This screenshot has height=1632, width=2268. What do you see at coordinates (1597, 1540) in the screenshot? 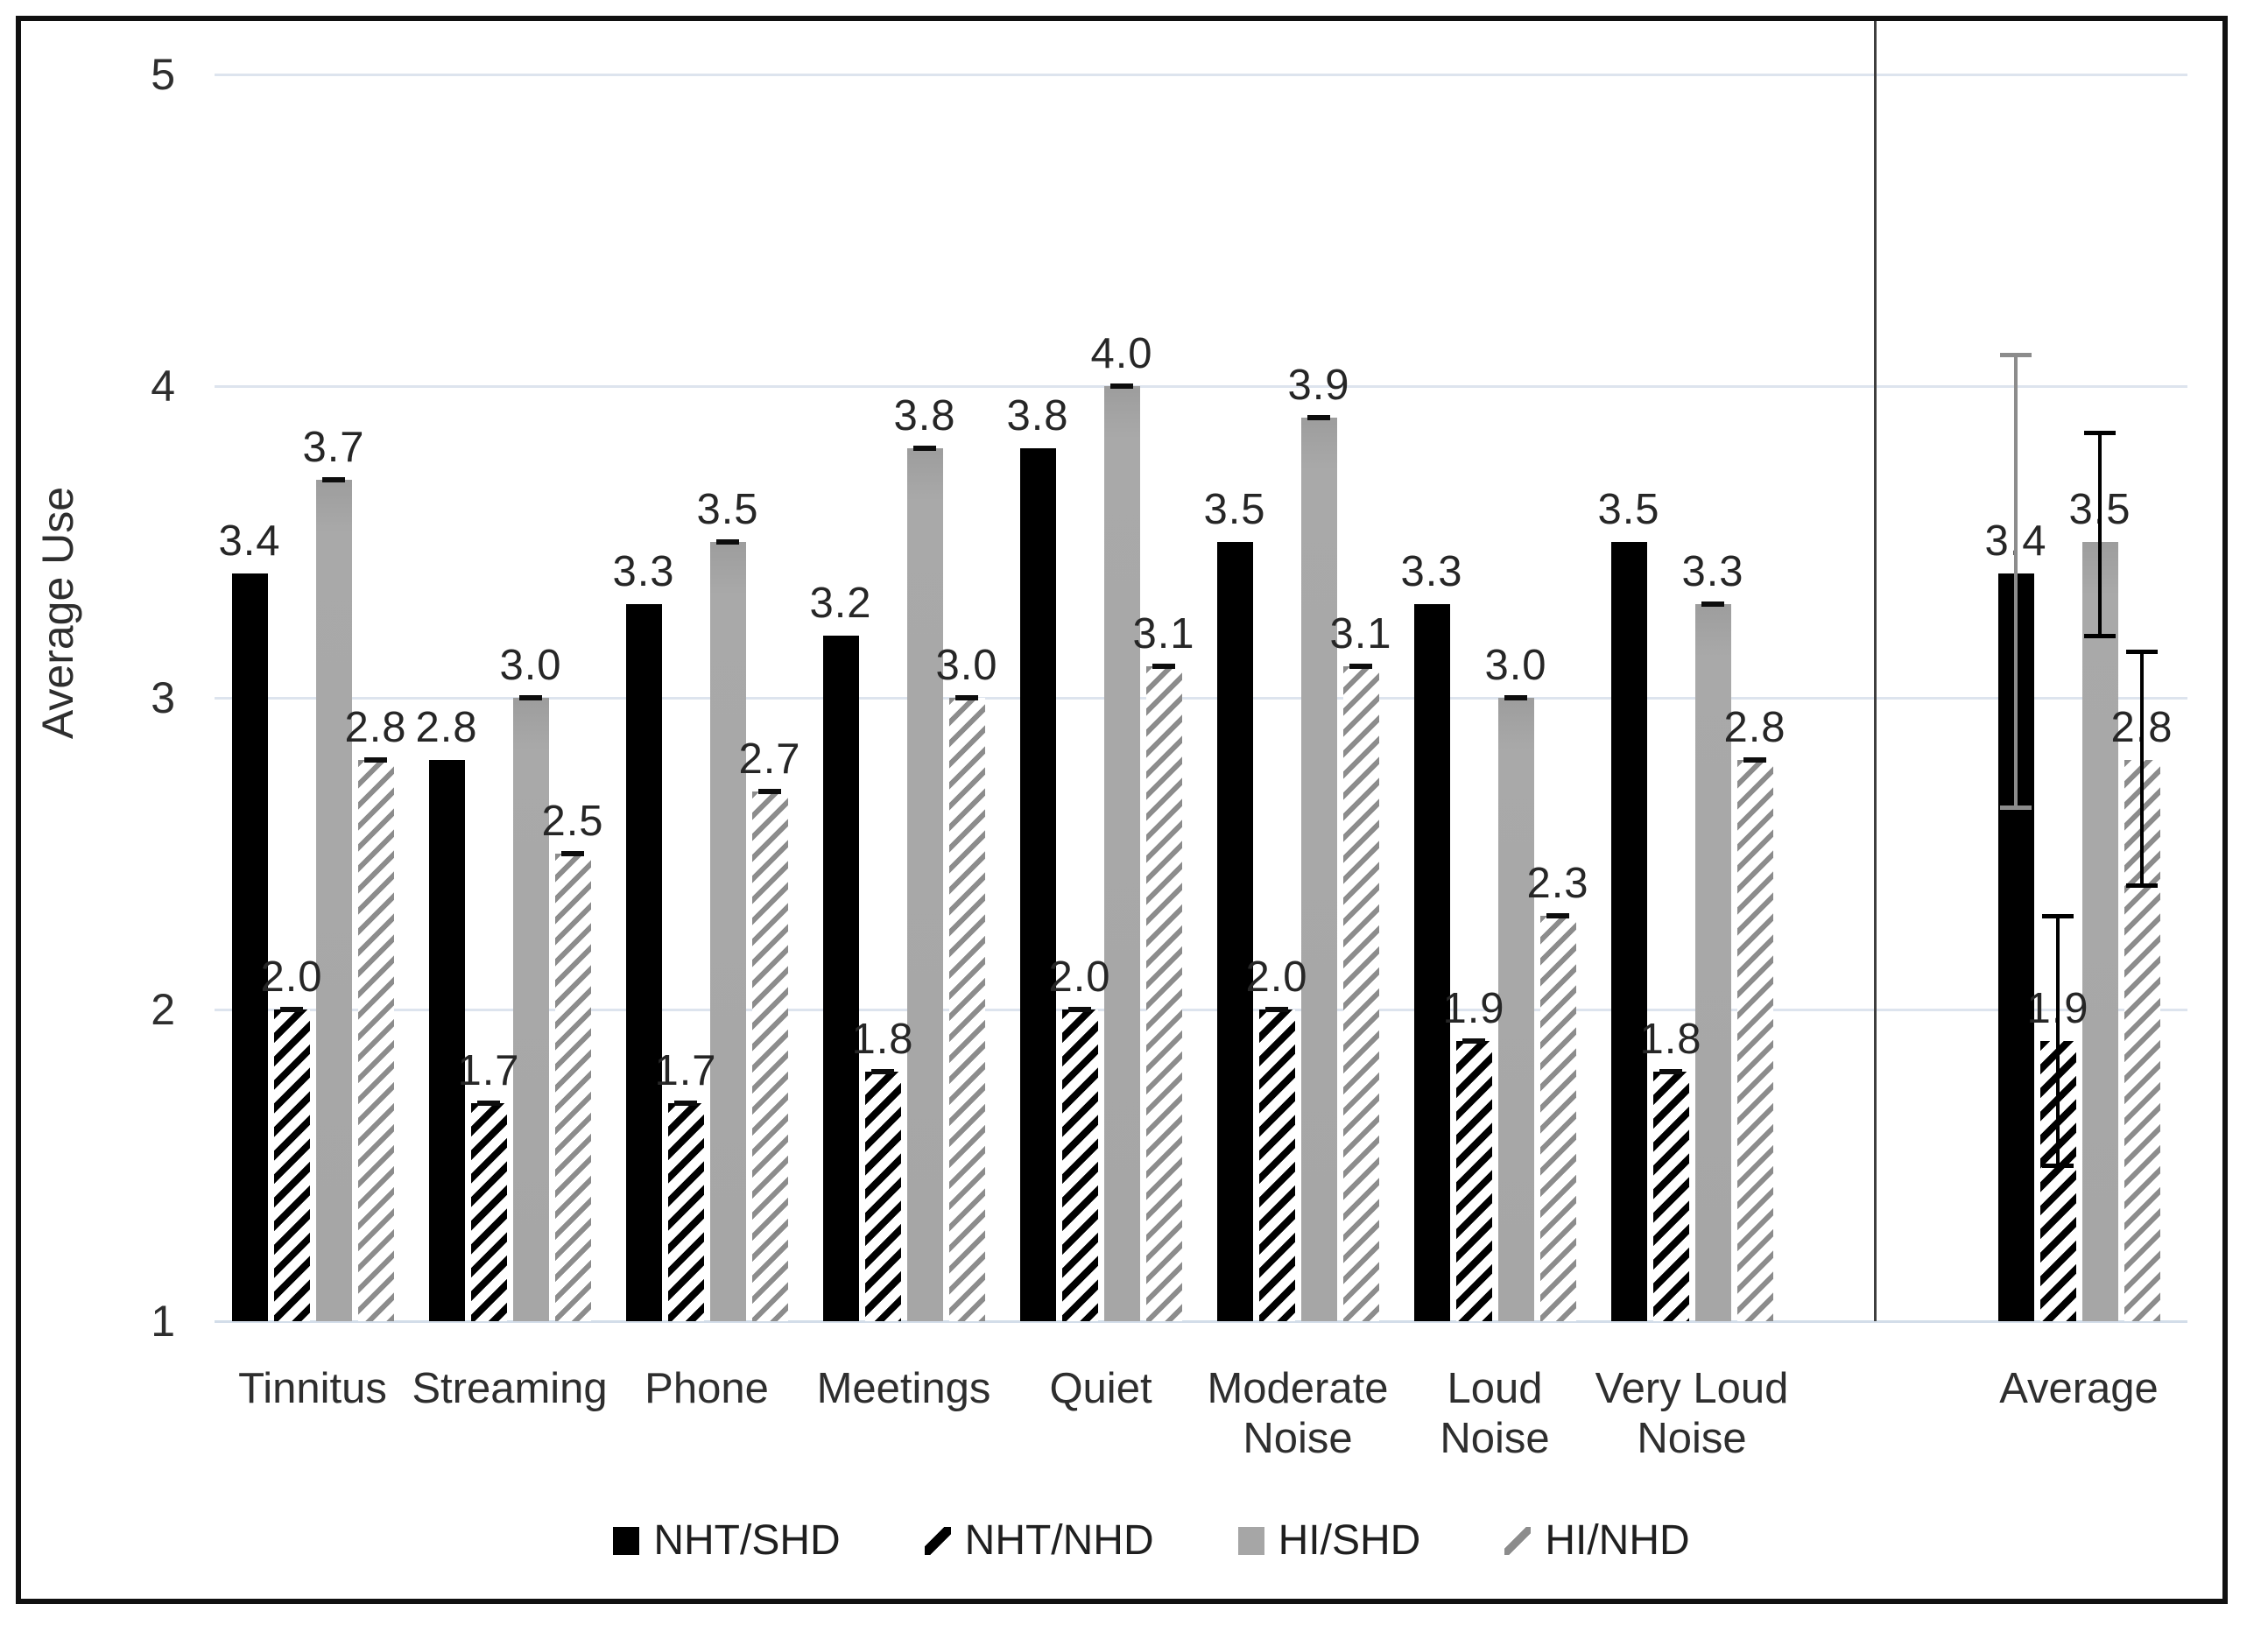
I see `legend-item-hi-nhd: HI/NHD` at bounding box center [1597, 1540].